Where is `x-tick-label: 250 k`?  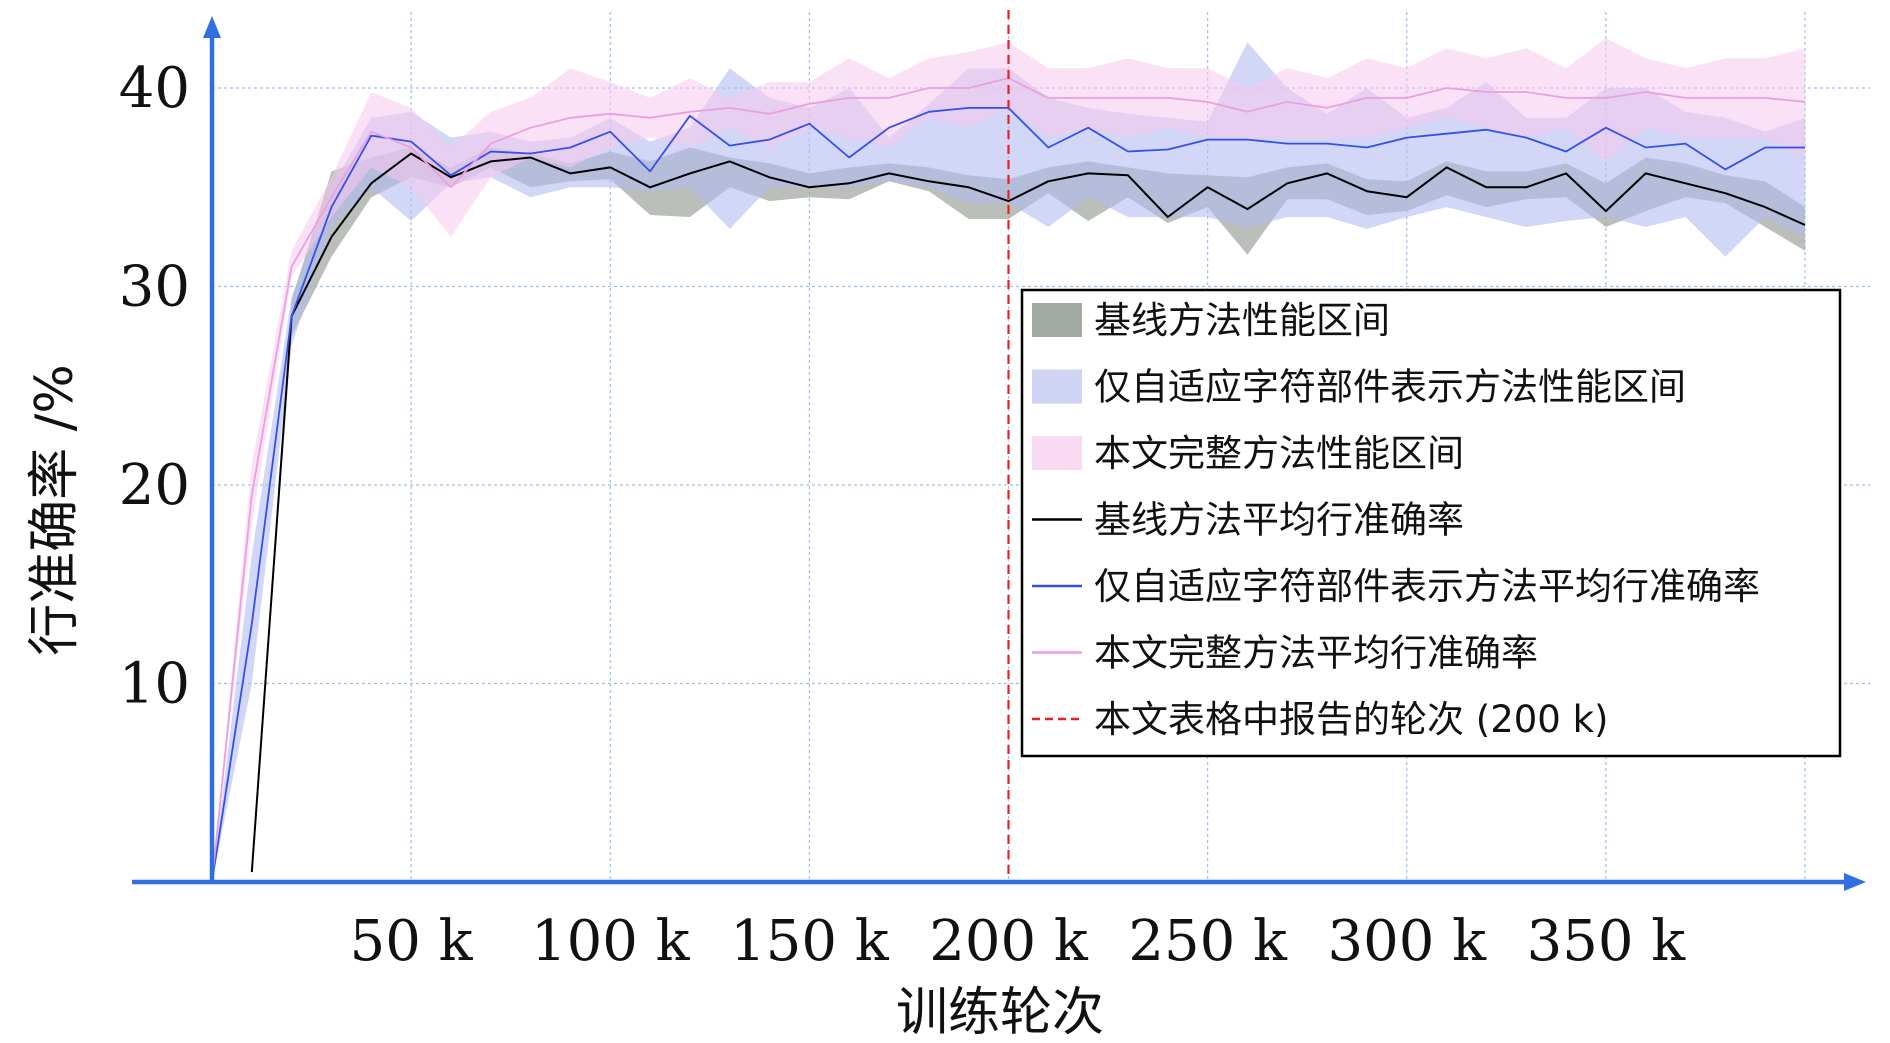
x-tick-label: 250 k is located at coordinates (1208, 941).